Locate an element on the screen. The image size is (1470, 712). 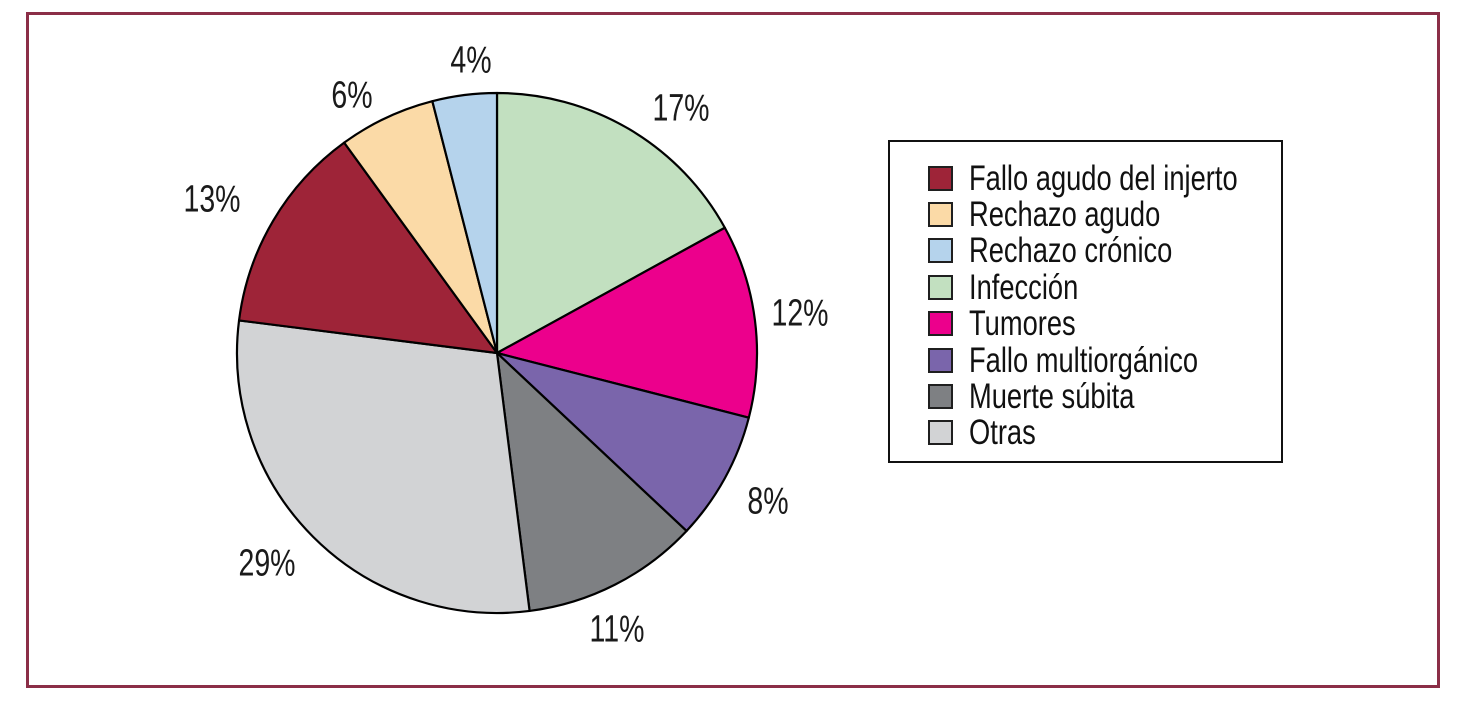
legend-label: Fallo multiorgánico is located at coordinates (1084, 360).